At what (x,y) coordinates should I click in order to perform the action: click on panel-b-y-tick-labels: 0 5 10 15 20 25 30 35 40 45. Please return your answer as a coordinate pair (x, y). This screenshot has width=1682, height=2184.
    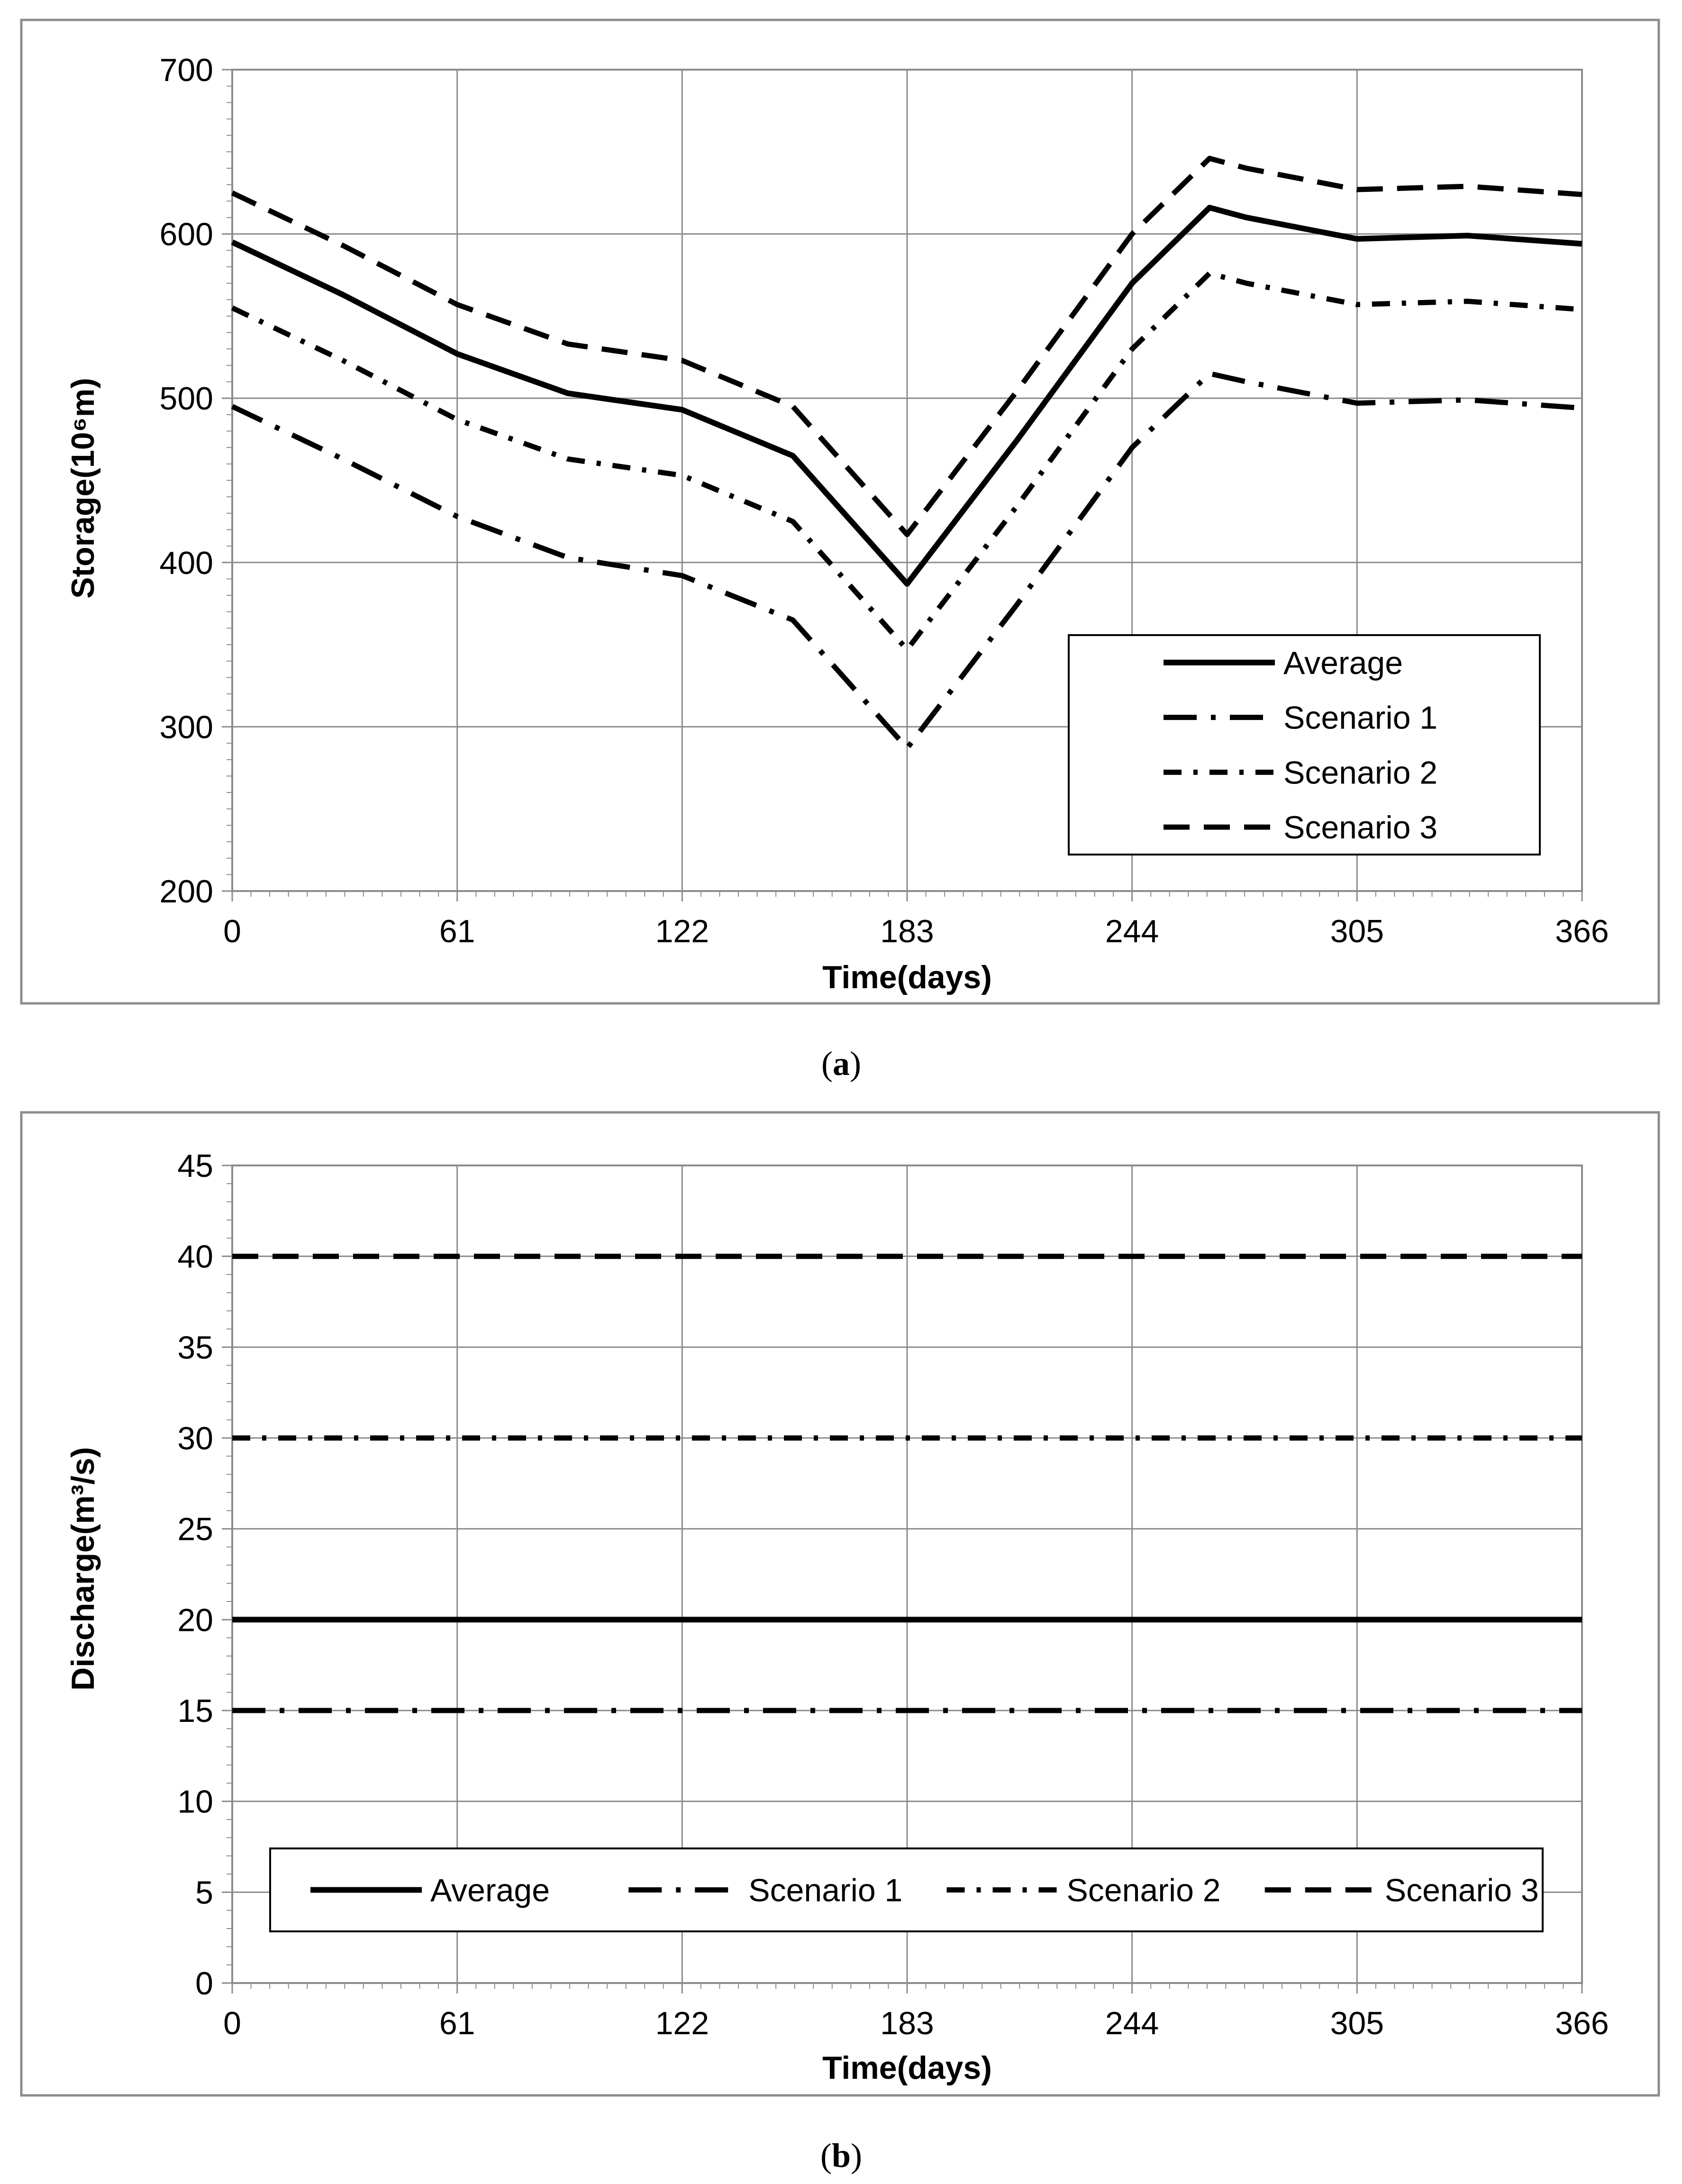
    Looking at the image, I should click on (195, 1575).